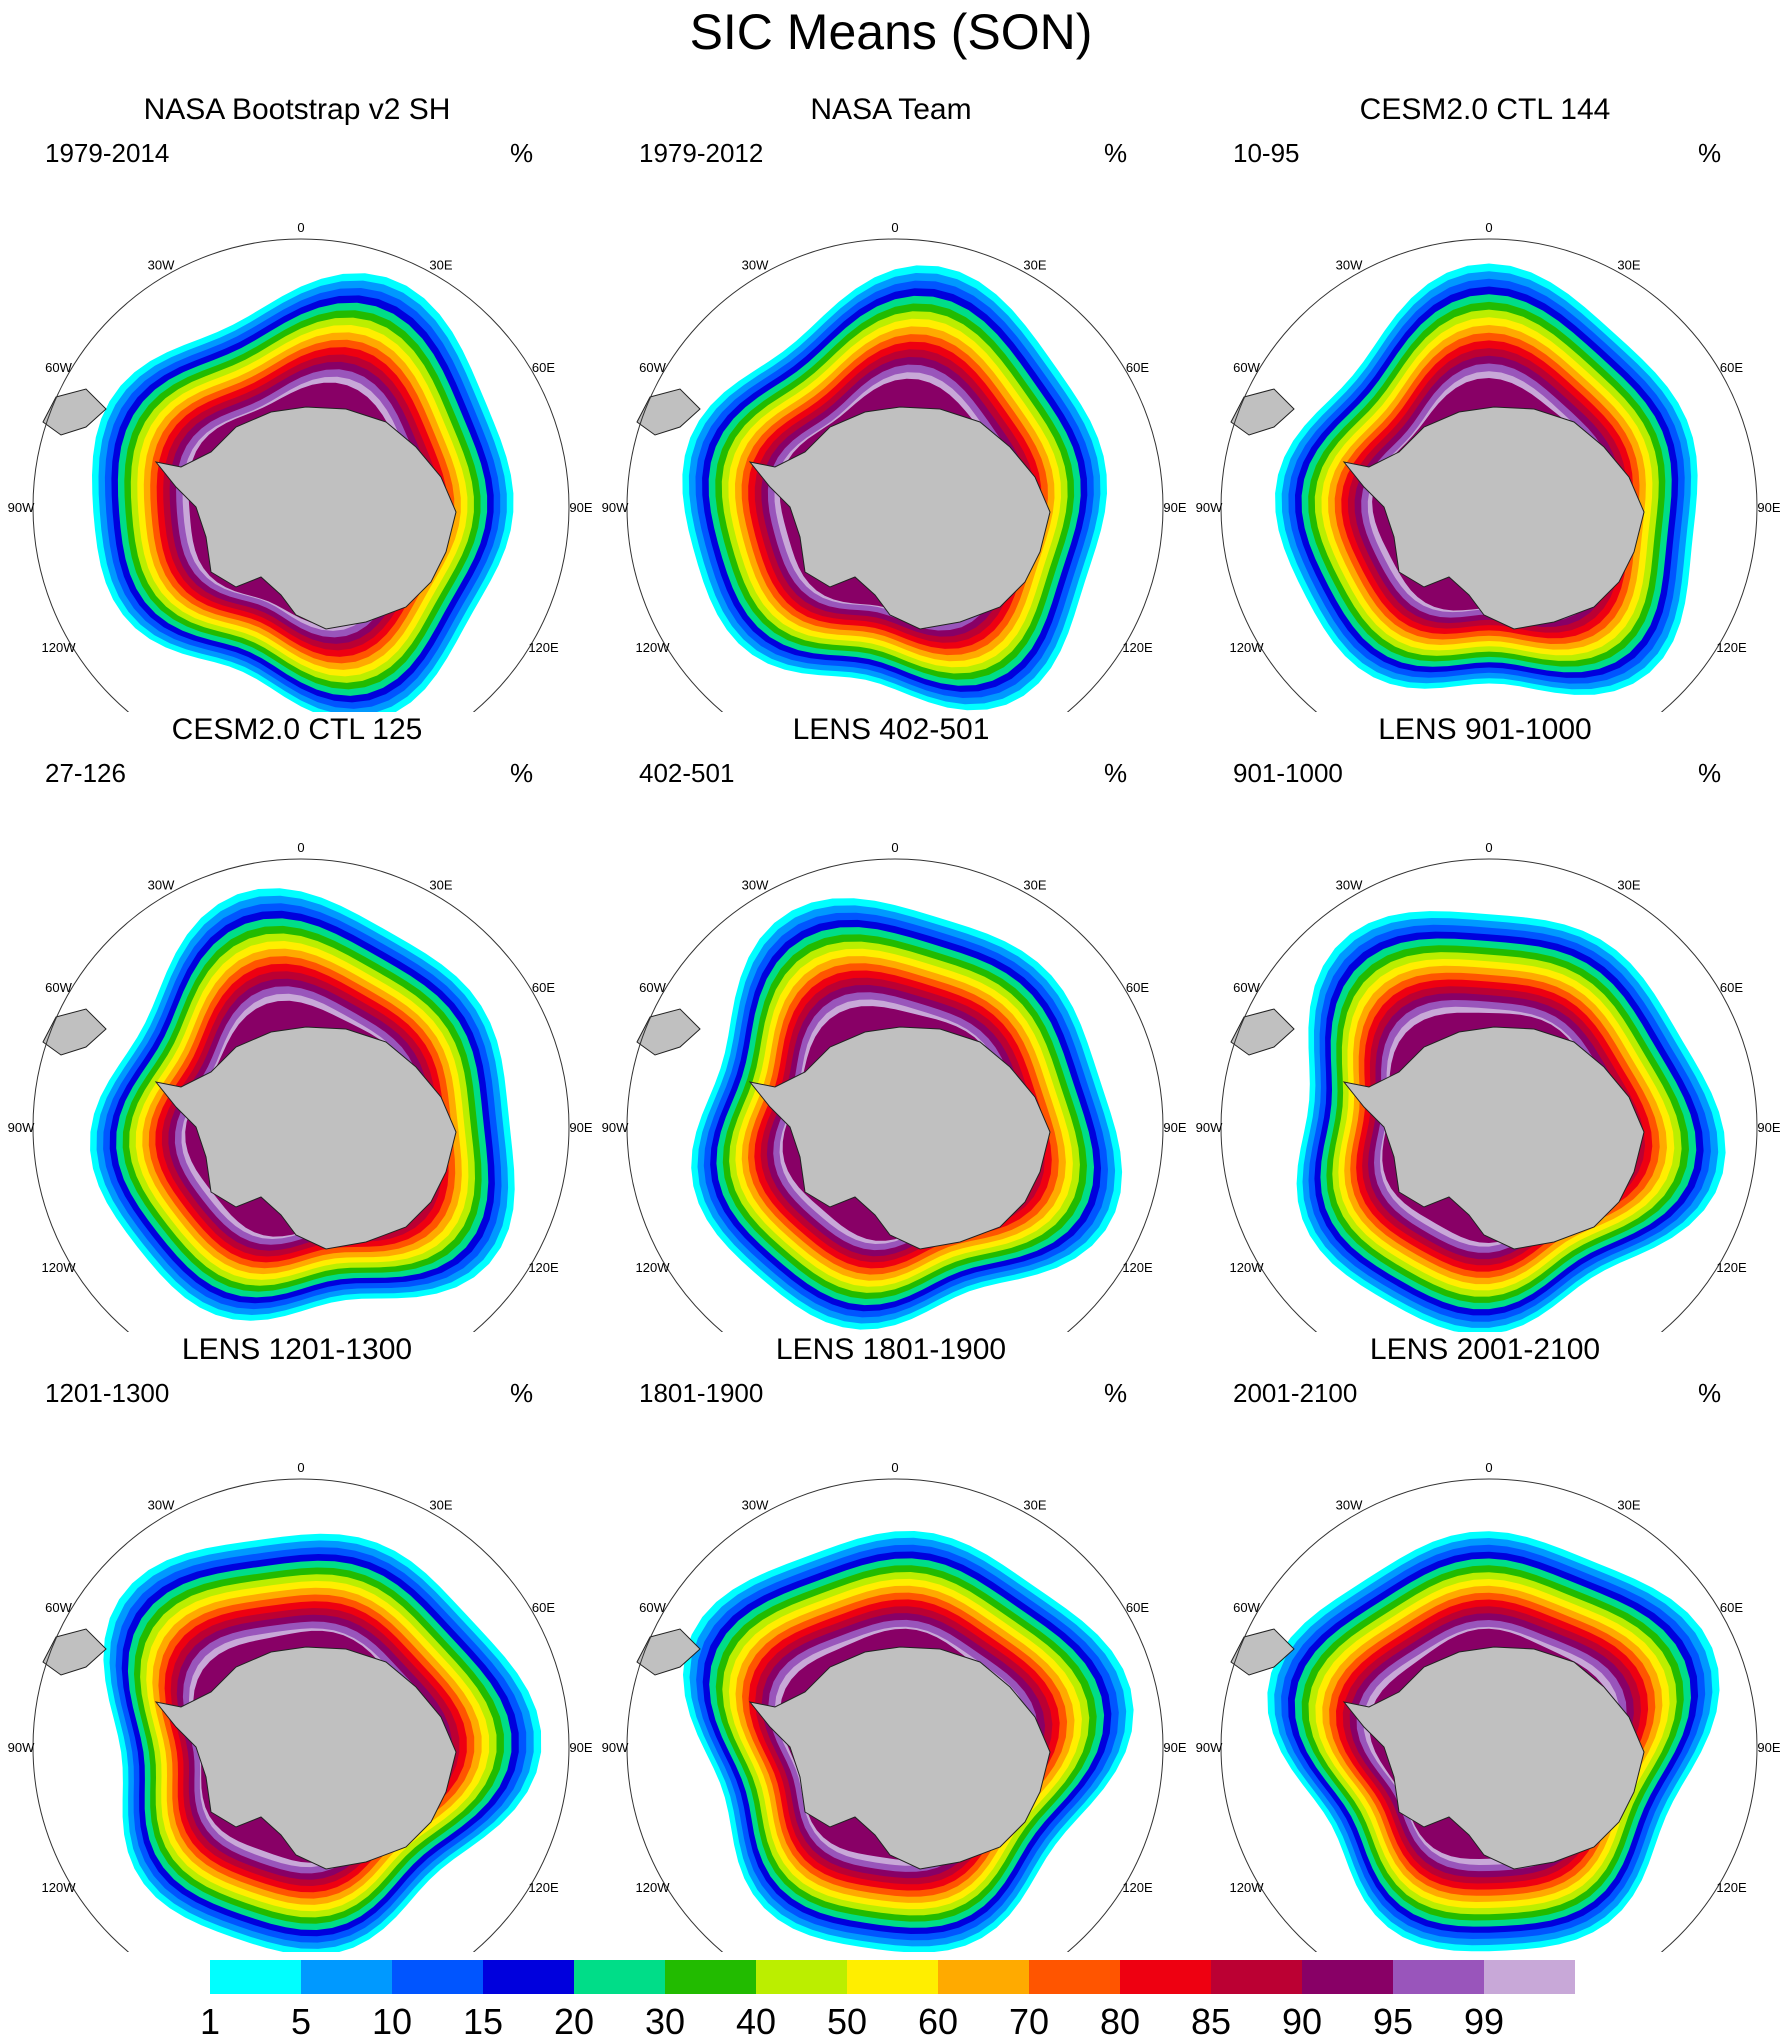 This screenshot has height=2043, width=1782. I want to click on period-label: 1979-2014, so click(107, 153).